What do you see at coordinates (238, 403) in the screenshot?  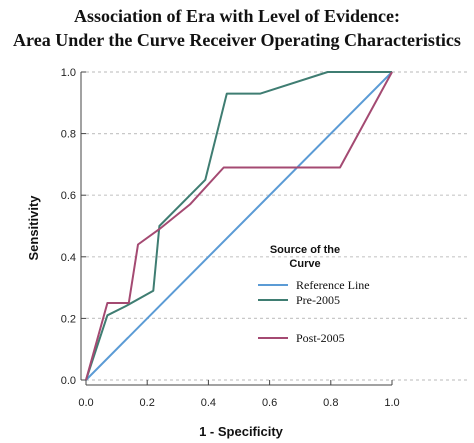 I see `x-tick-labels: 0.0 0.2 0.4 0.6 0.8 1.0` at bounding box center [238, 403].